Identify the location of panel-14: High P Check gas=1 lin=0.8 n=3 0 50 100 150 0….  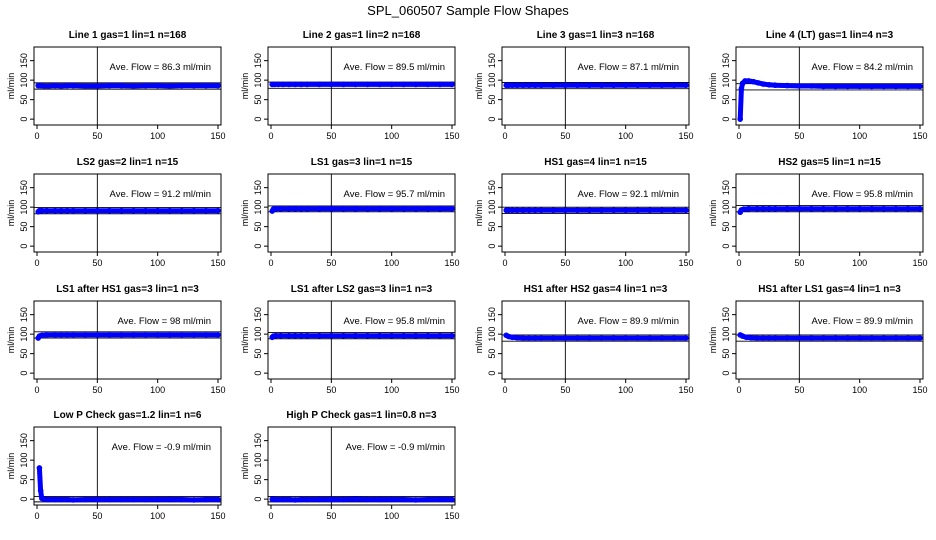
(350, 465).